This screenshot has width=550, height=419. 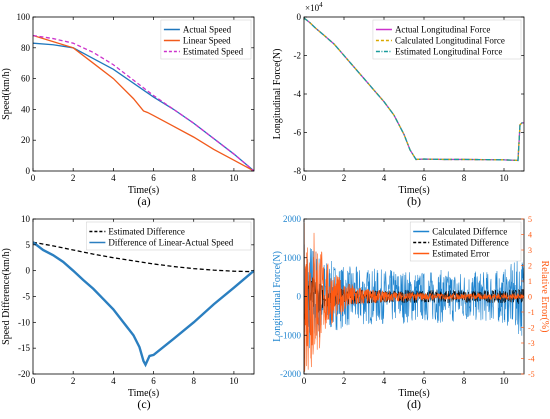 What do you see at coordinates (292, 258) in the screenshot?
I see `y-tick-label: 1000` at bounding box center [292, 258].